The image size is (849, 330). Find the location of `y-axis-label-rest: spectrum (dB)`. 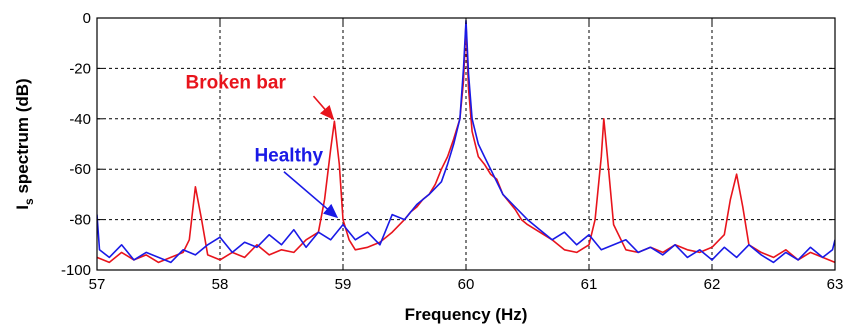

y-axis-label-rest: spectrum (dB) is located at coordinates (22, 138).